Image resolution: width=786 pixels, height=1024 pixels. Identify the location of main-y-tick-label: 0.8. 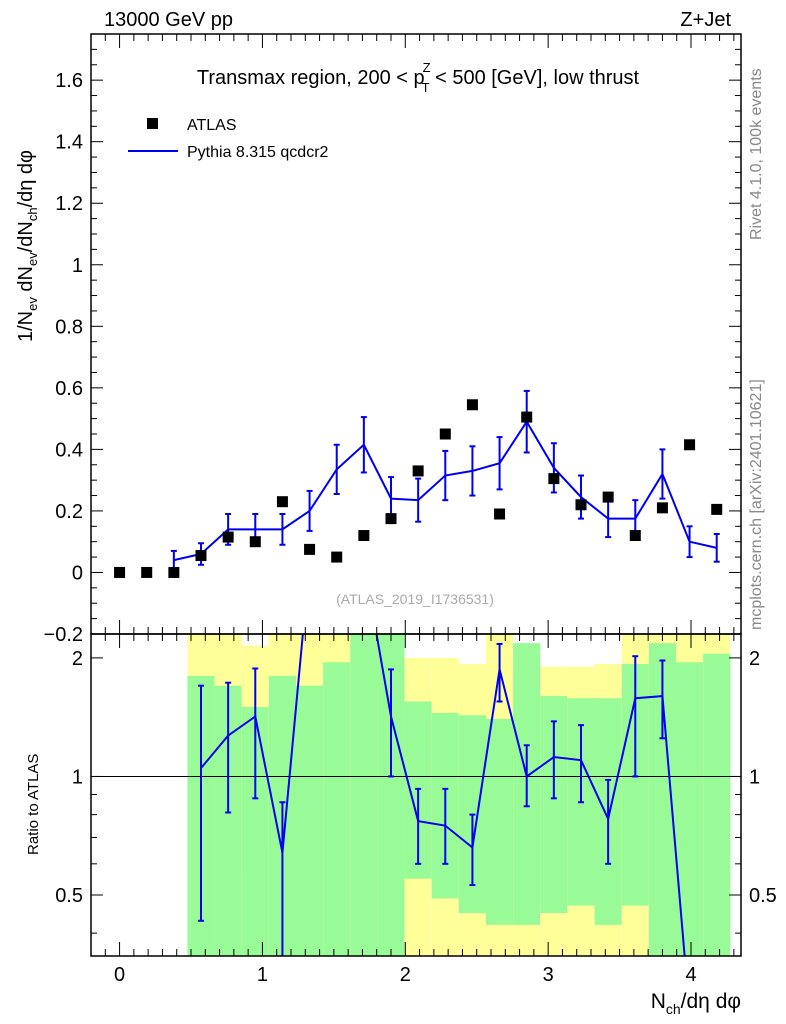
(69, 327).